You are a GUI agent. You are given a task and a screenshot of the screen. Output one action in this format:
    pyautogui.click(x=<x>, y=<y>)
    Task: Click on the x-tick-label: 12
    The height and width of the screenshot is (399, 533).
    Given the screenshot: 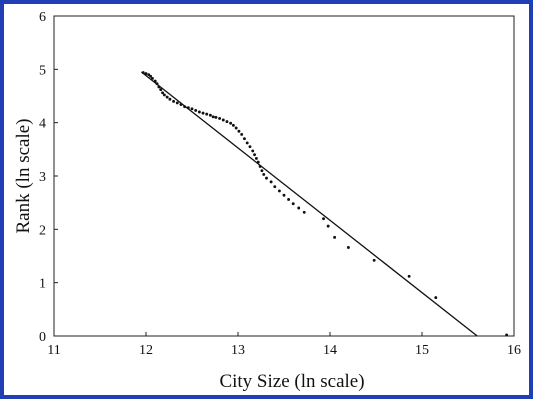 What is the action you would take?
    pyautogui.click(x=146, y=350)
    